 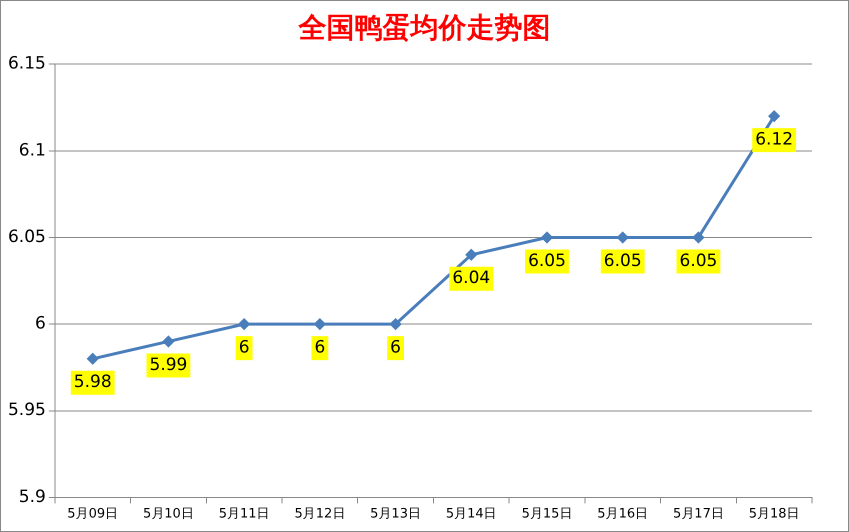 I want to click on x-tick-label: 5月18日, so click(x=774, y=514).